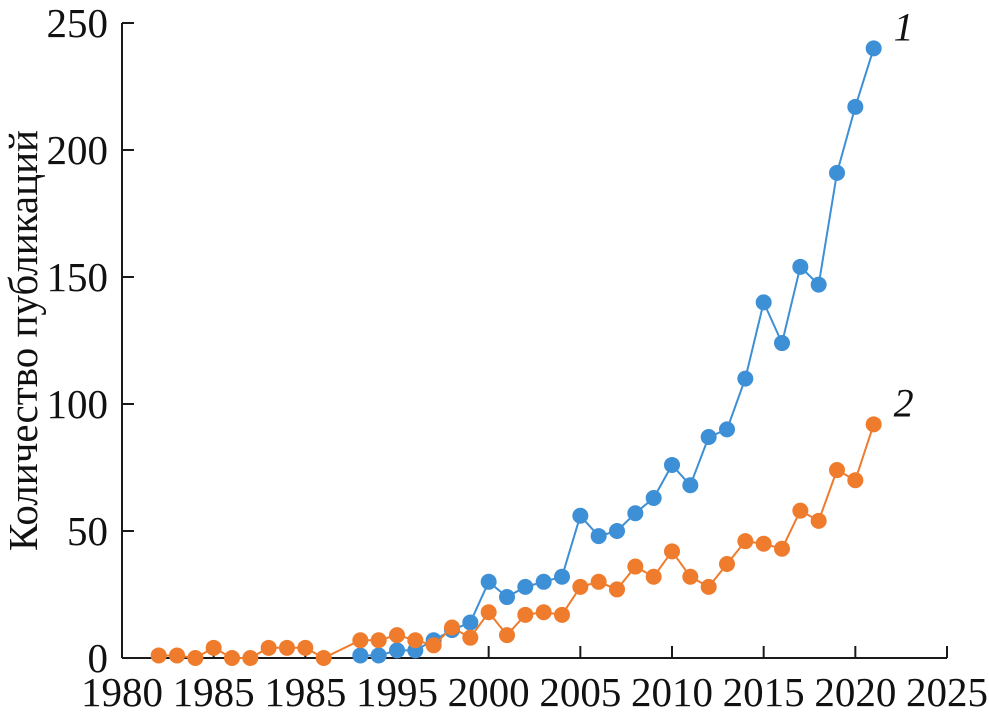 Image resolution: width=989 pixels, height=715 pixels. I want to click on x-tick-label: 2025, so click(947, 692).